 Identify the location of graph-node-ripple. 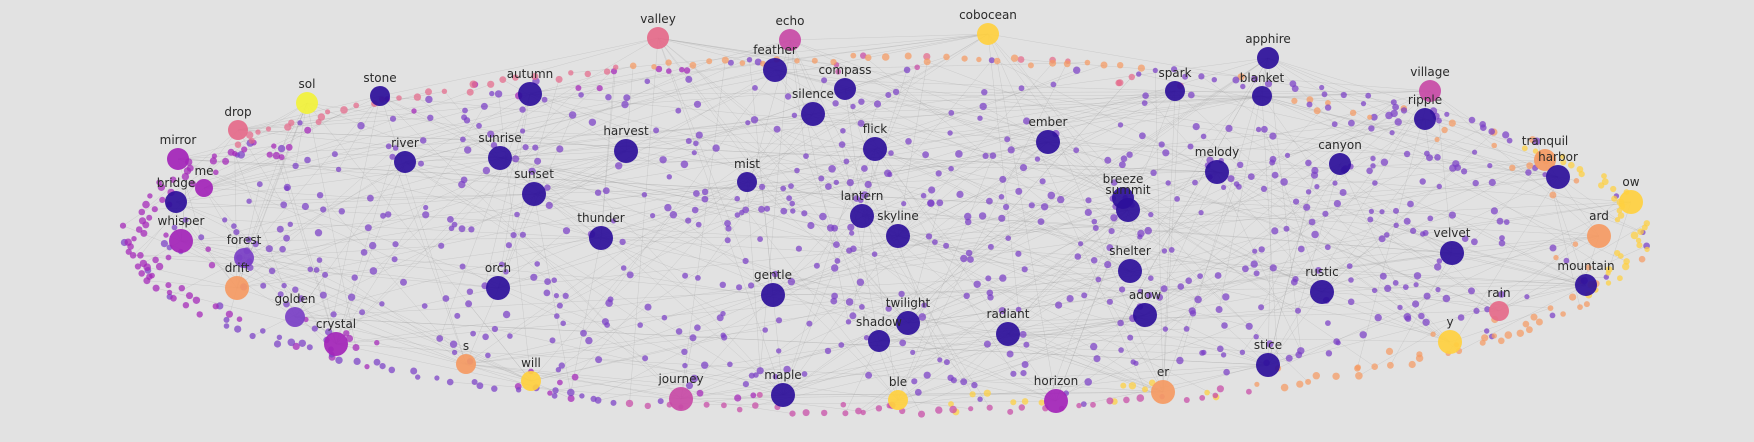
(1425, 119).